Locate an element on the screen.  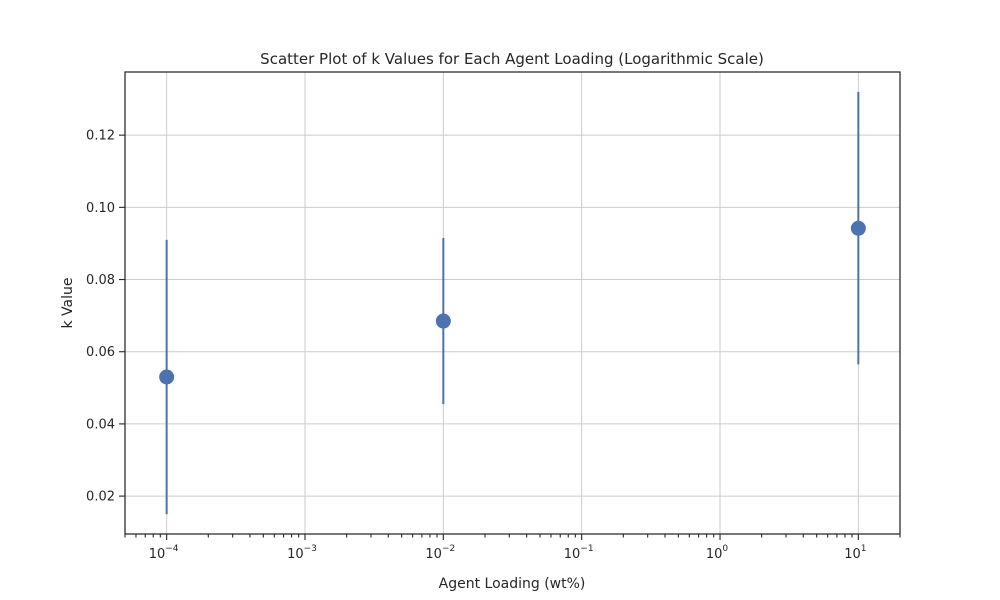
y-tick-label: 0.02 is located at coordinates (100, 497).